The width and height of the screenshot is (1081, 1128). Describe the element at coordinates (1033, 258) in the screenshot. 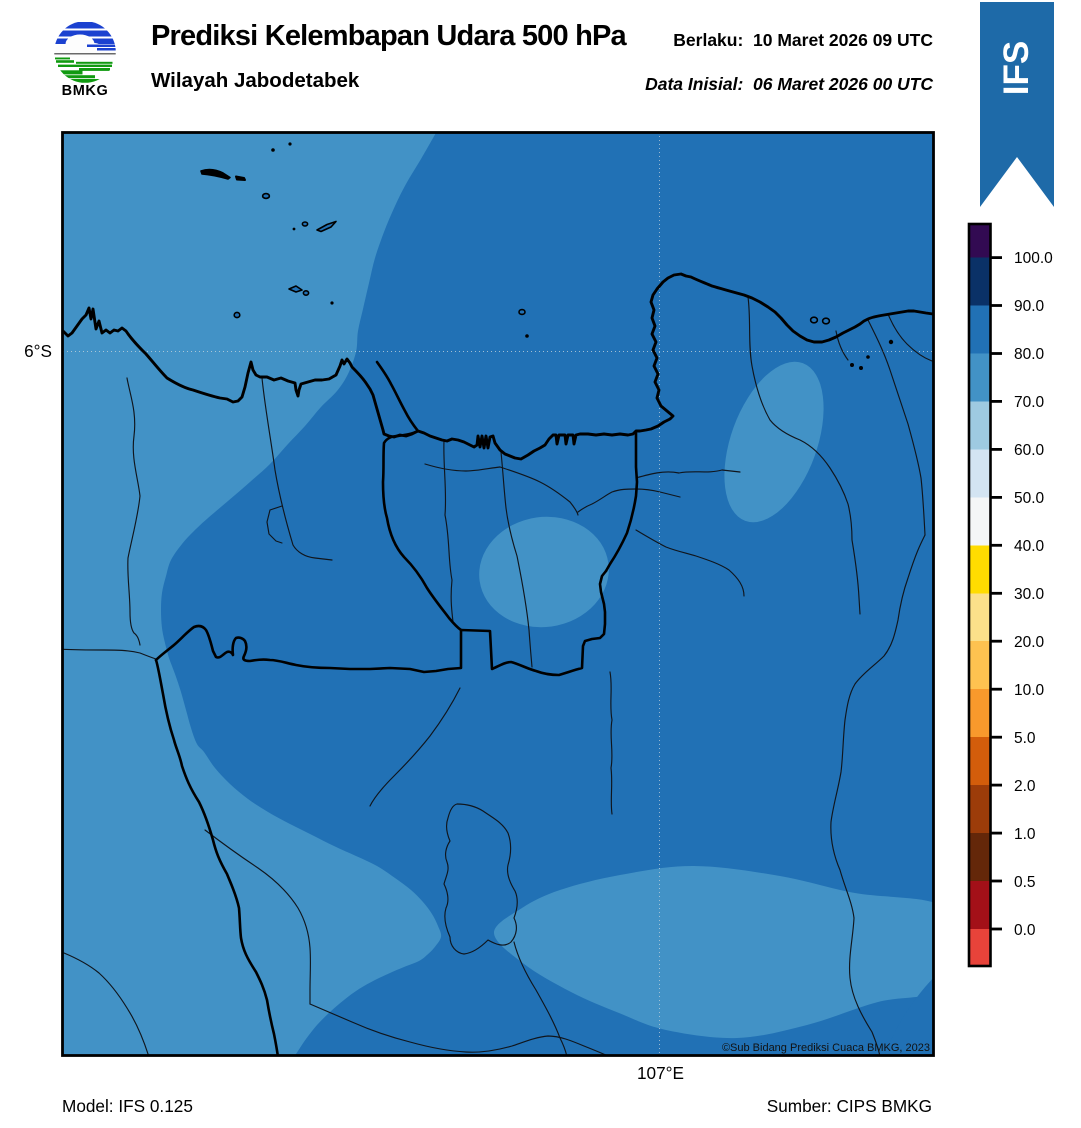

I see `svg-text: 100.0` at that location.